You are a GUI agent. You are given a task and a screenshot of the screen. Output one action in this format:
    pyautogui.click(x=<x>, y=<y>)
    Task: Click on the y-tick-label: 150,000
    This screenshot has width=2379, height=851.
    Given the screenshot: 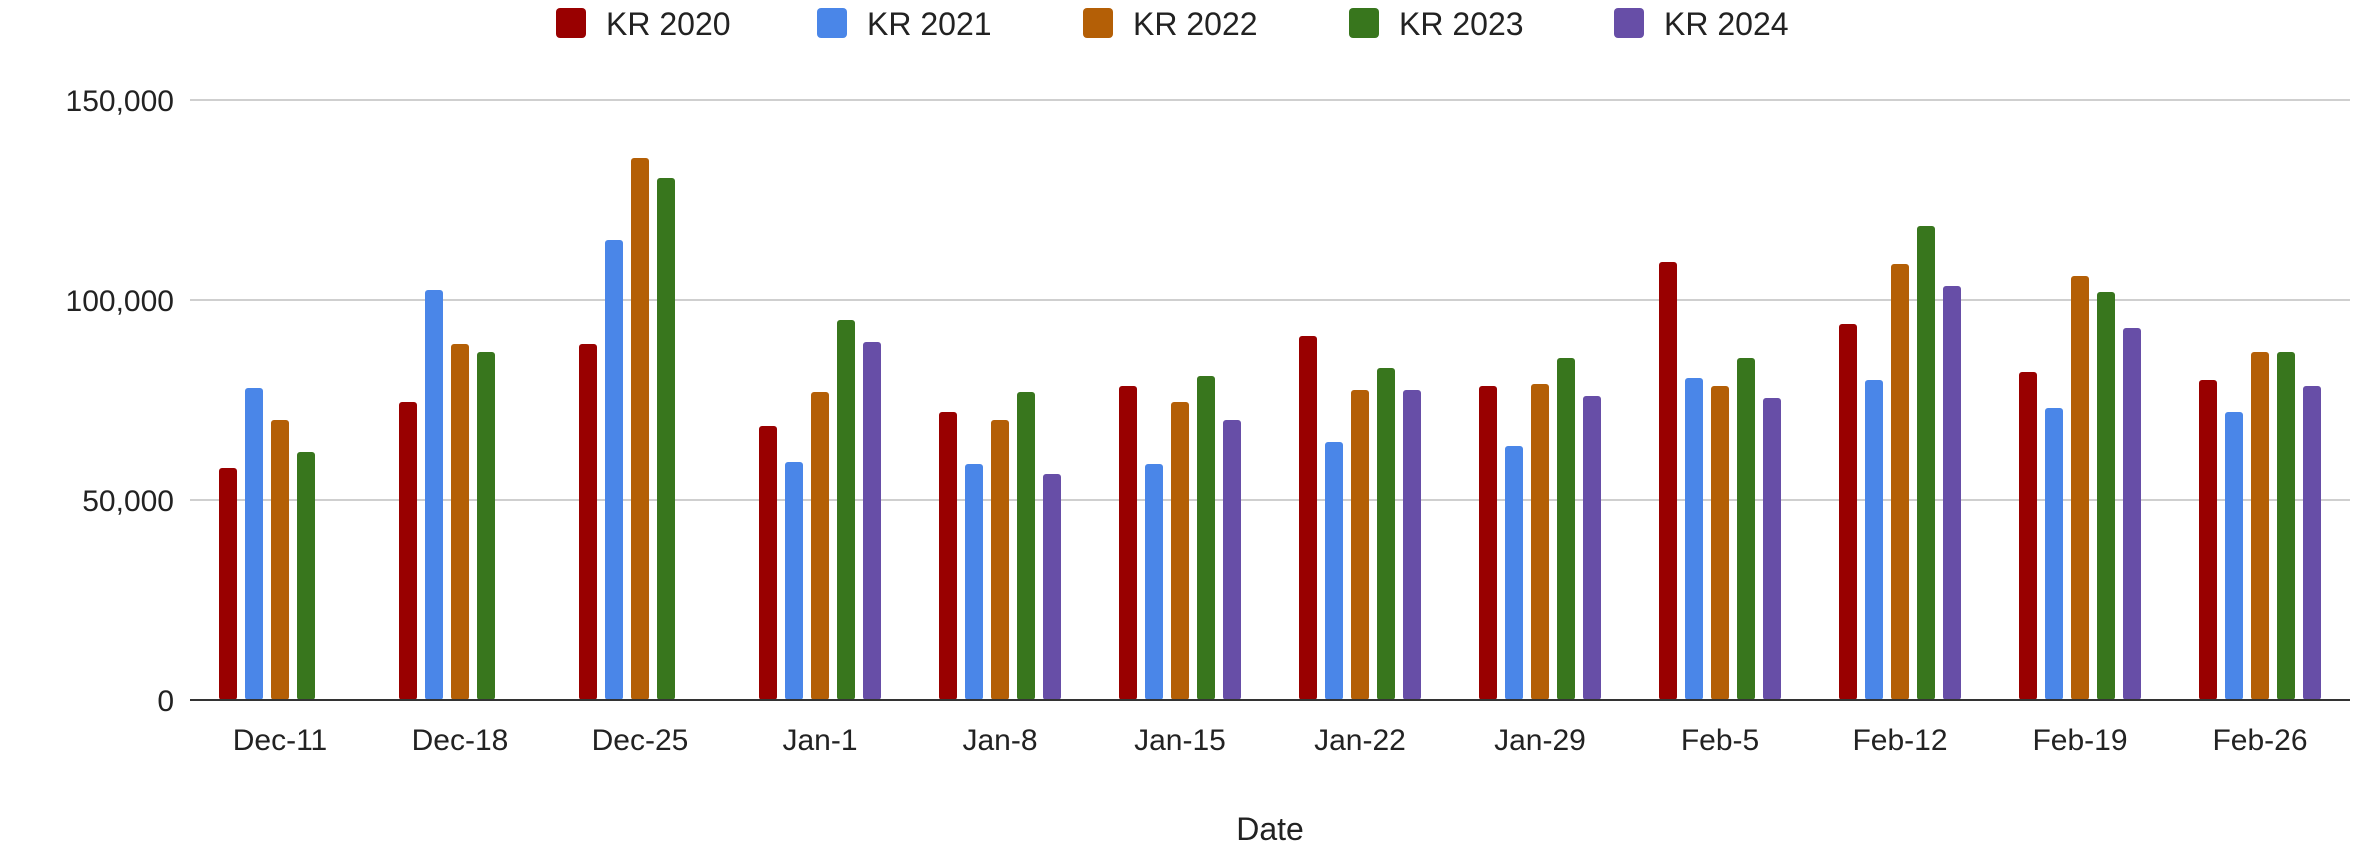 What is the action you would take?
    pyautogui.click(x=120, y=101)
    